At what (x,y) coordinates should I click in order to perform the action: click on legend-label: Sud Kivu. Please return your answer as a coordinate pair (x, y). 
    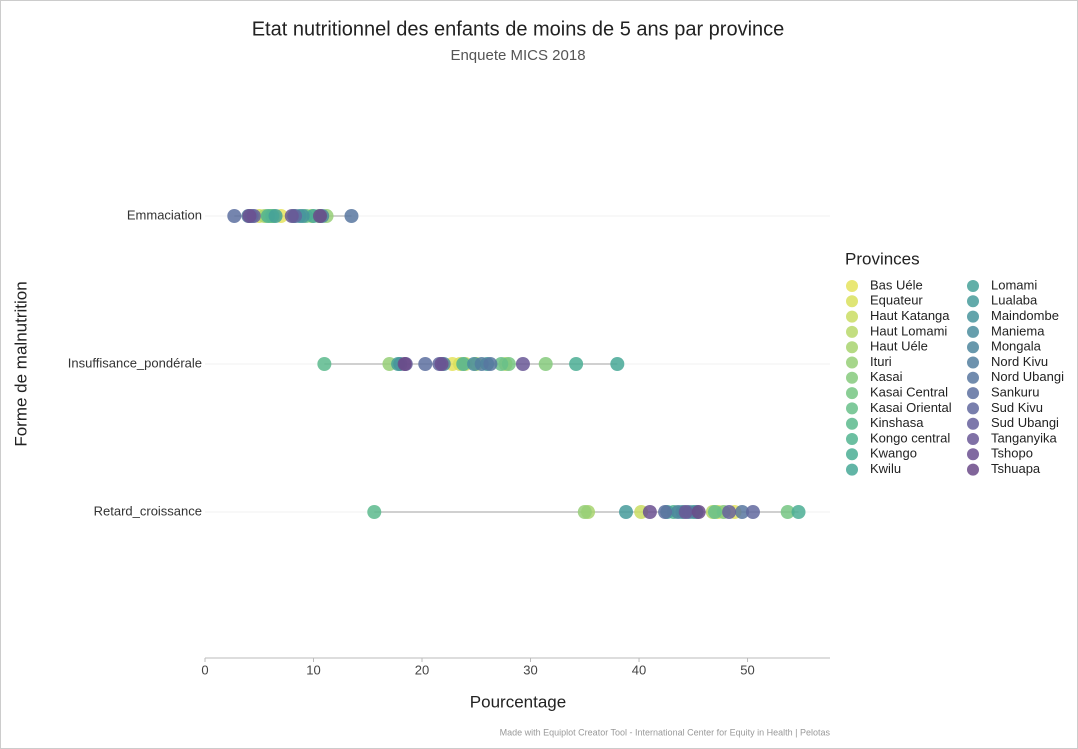
    Looking at the image, I should click on (1017, 407).